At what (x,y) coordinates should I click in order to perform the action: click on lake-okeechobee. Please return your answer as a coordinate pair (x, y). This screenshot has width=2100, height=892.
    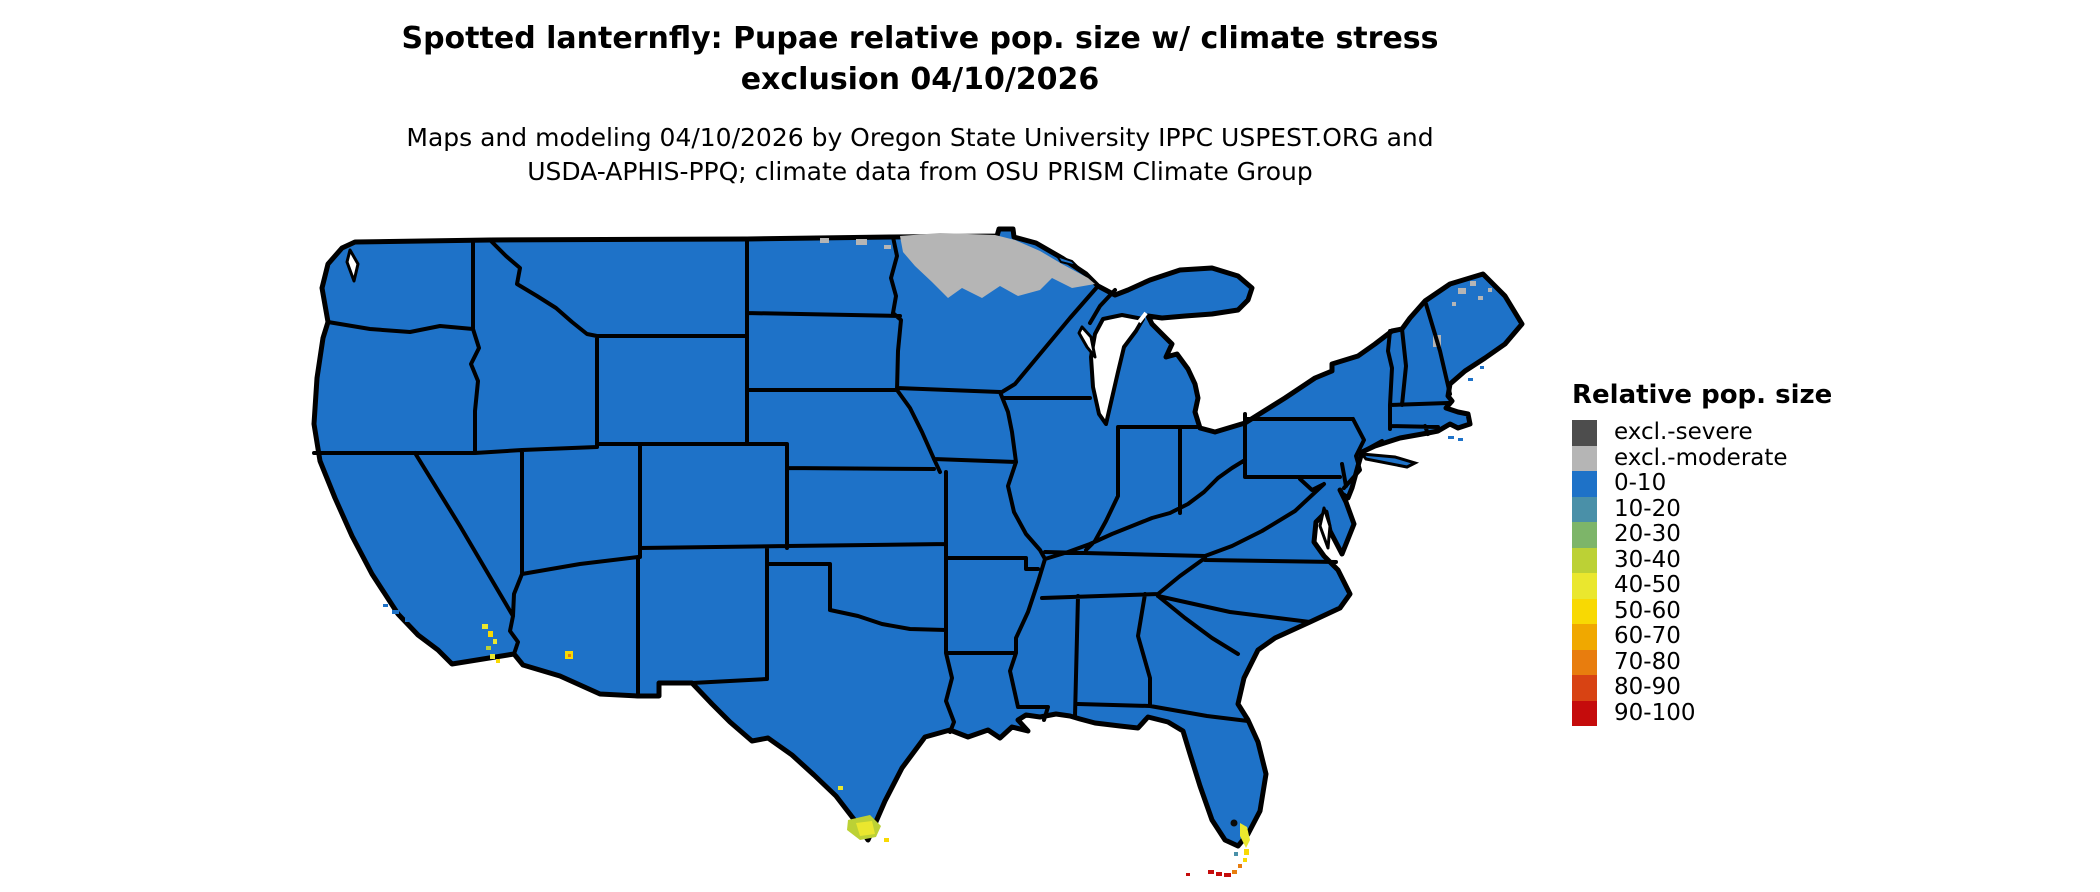
    Looking at the image, I should click on (1234, 823).